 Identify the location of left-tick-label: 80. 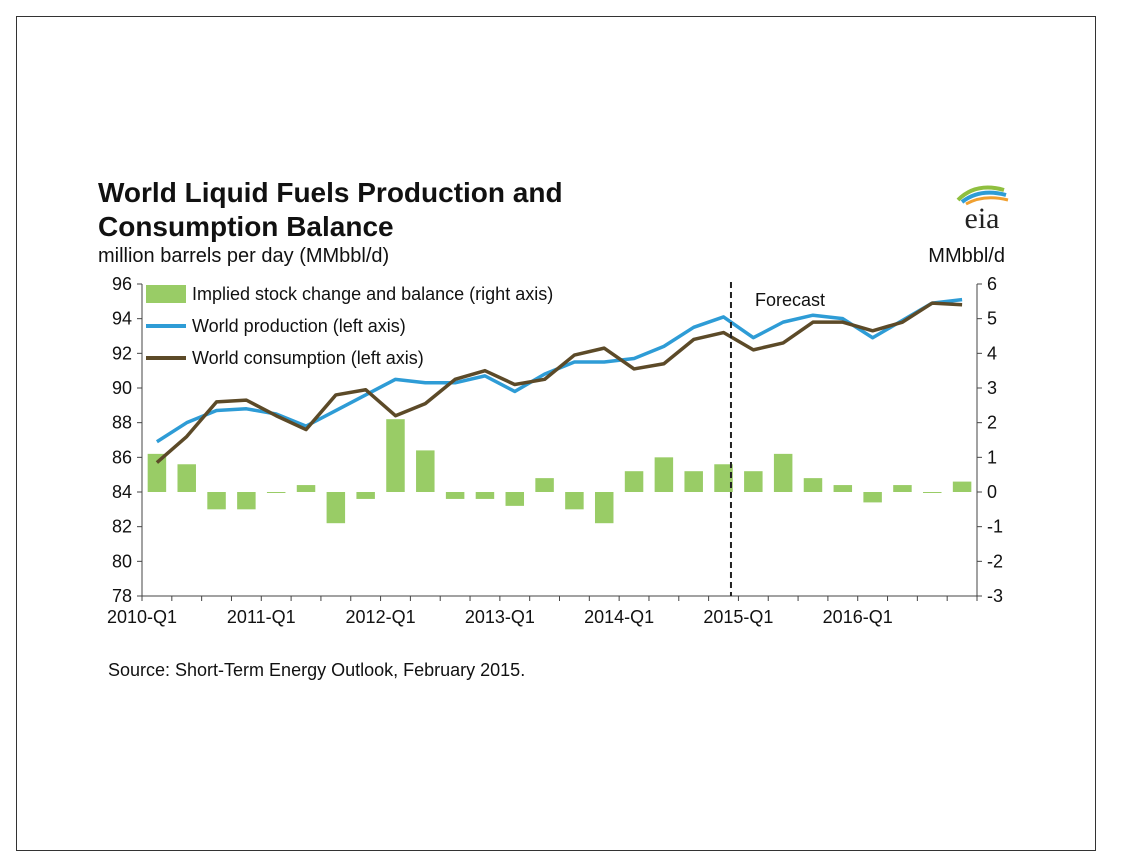
(122, 561).